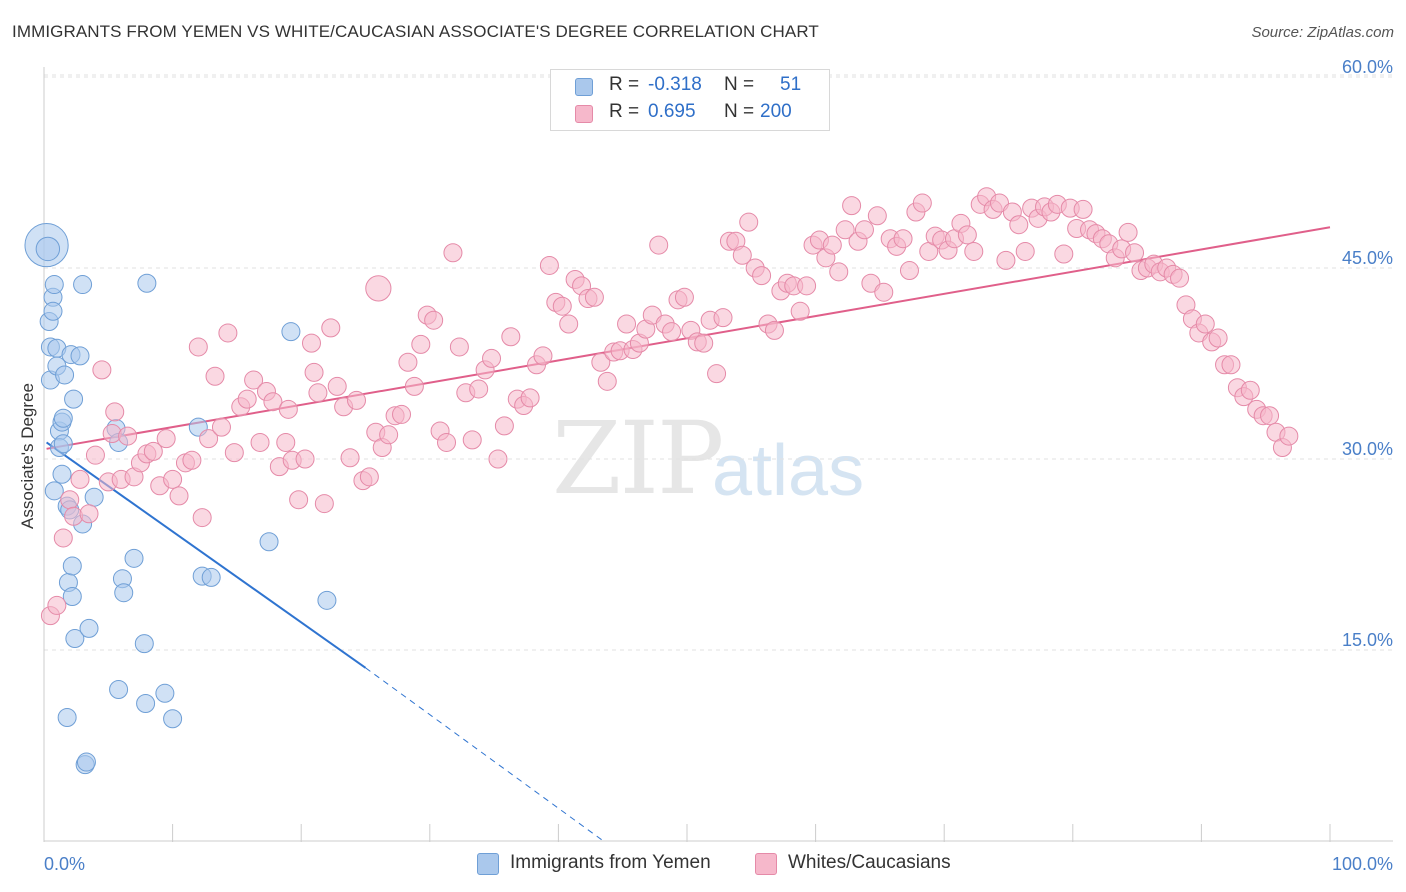  Describe the element at coordinates (1362, 864) in the screenshot. I see `x-tick-label: 100.0%` at that location.